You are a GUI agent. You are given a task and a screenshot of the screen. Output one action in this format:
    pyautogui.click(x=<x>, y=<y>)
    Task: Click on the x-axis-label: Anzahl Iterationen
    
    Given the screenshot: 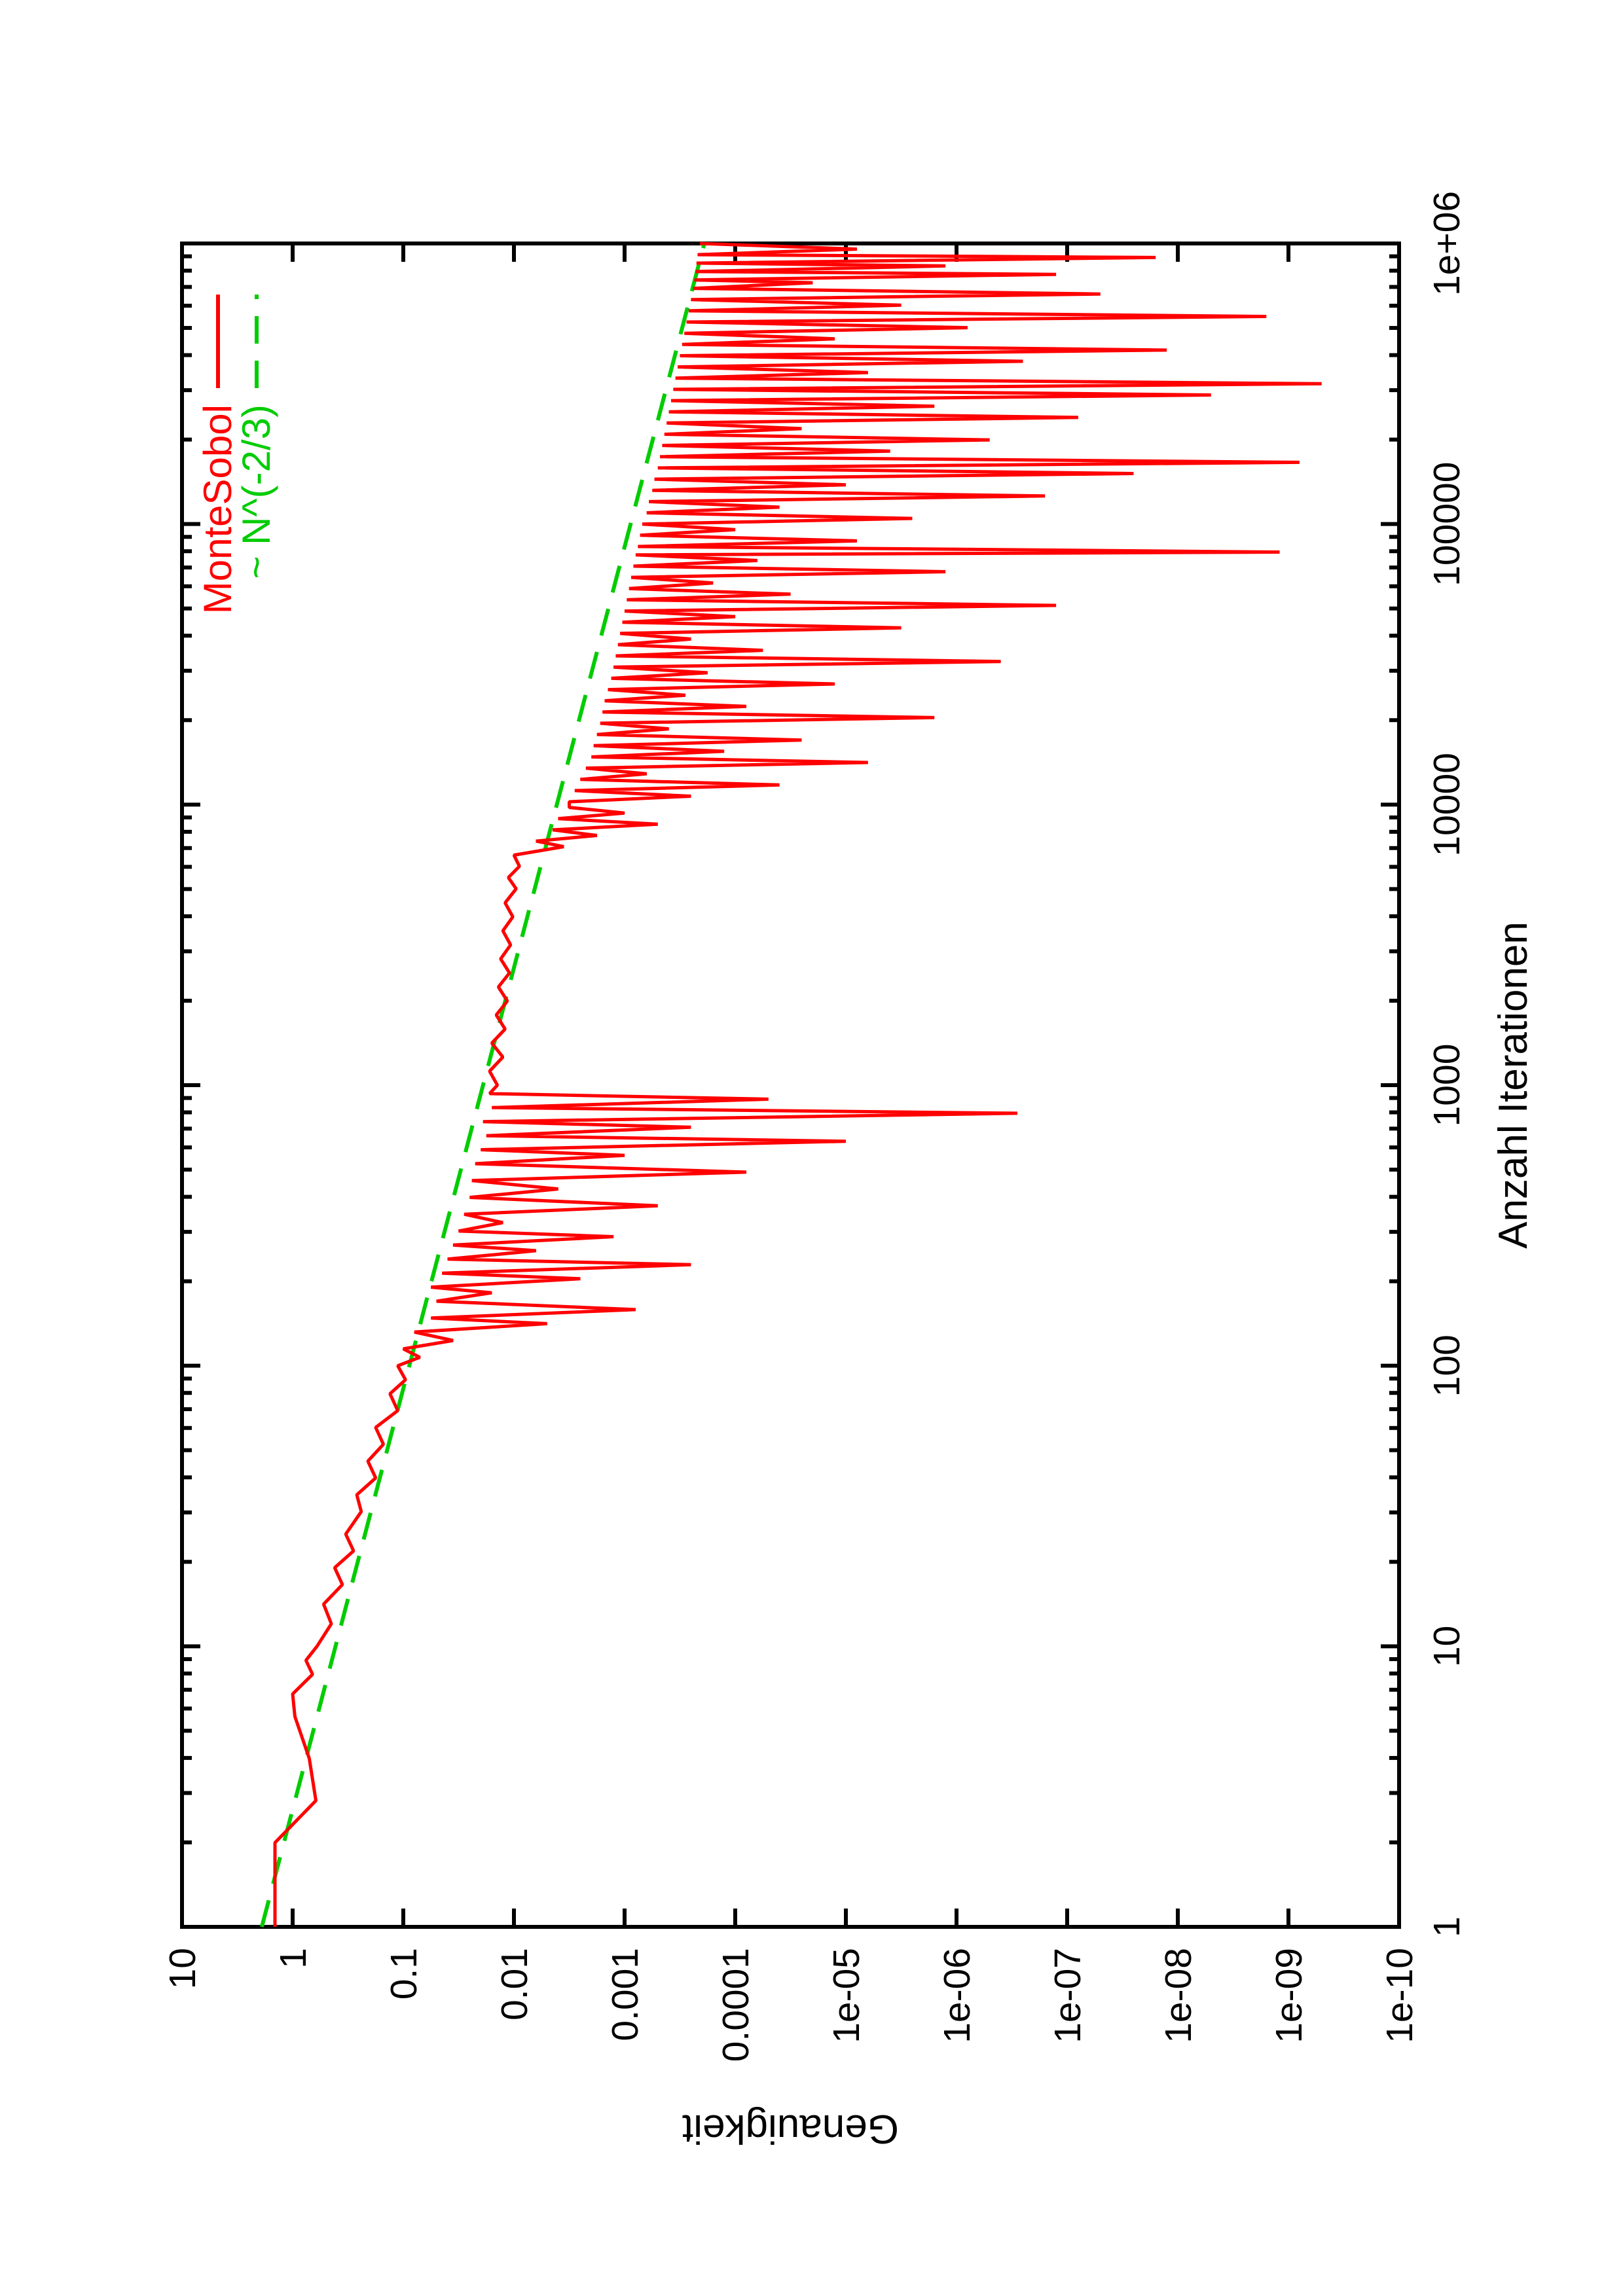 What is the action you would take?
    pyautogui.click(x=1513, y=1085)
    